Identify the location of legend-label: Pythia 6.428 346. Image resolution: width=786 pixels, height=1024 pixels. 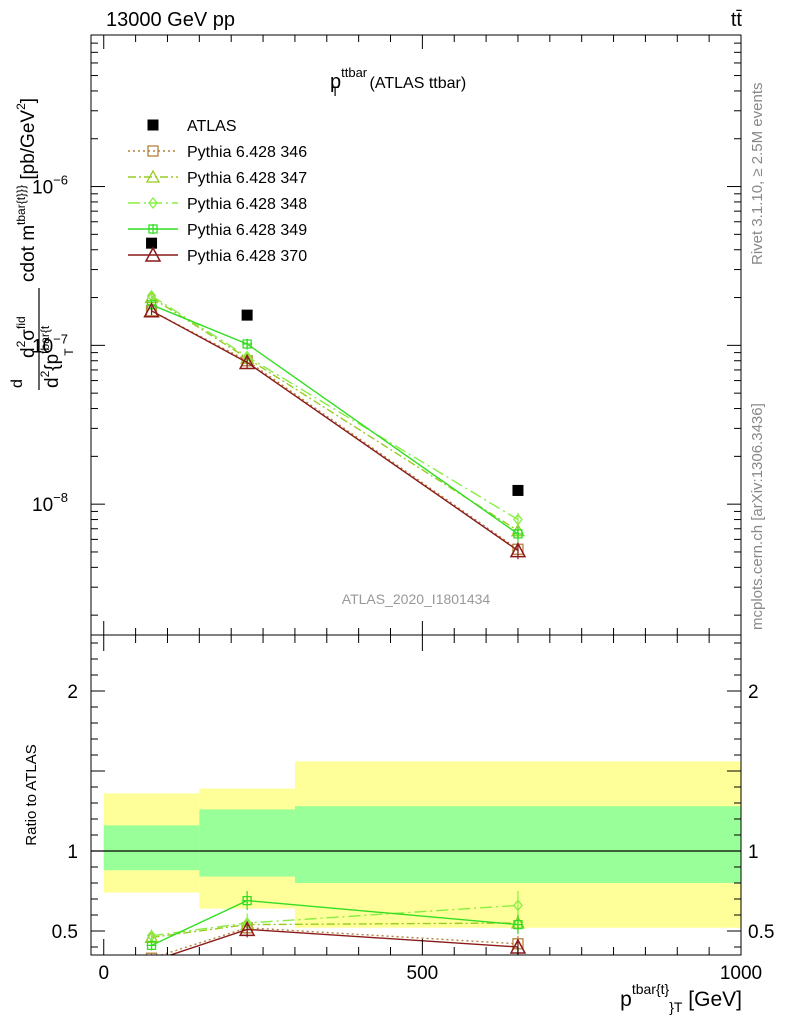
(247, 152).